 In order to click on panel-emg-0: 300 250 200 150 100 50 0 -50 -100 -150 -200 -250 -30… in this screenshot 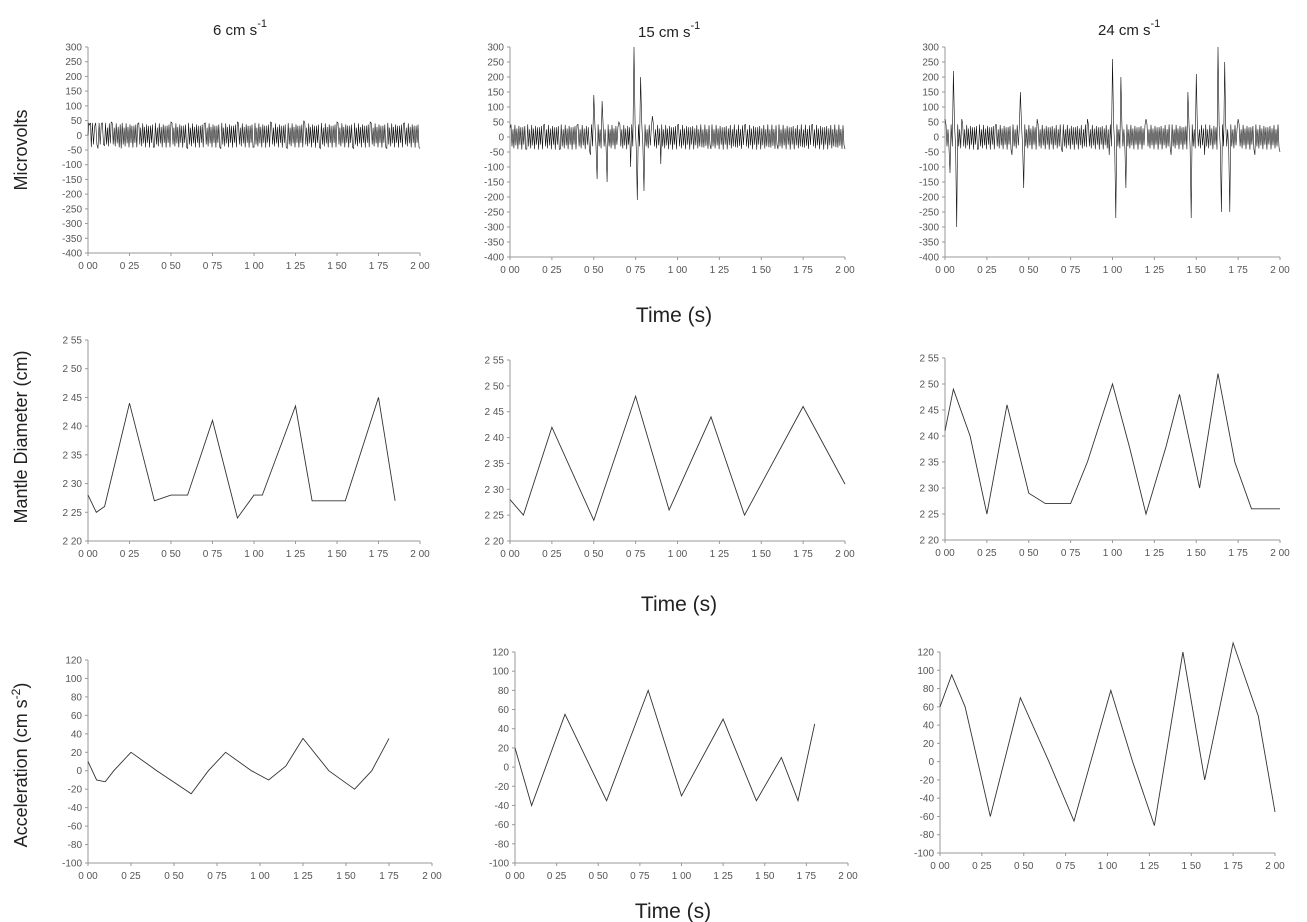, I will do `click(246, 158)`.